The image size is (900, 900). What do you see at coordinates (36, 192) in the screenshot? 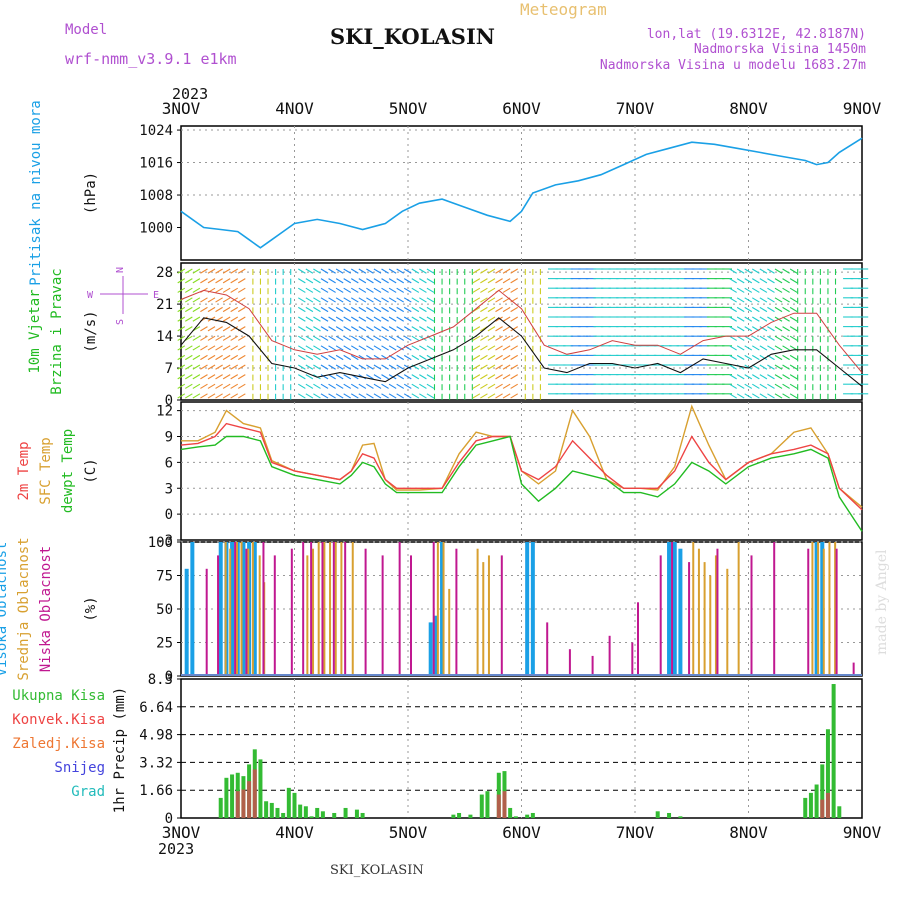
I see `panel-label: Pritisak na nivou mora` at bounding box center [36, 192].